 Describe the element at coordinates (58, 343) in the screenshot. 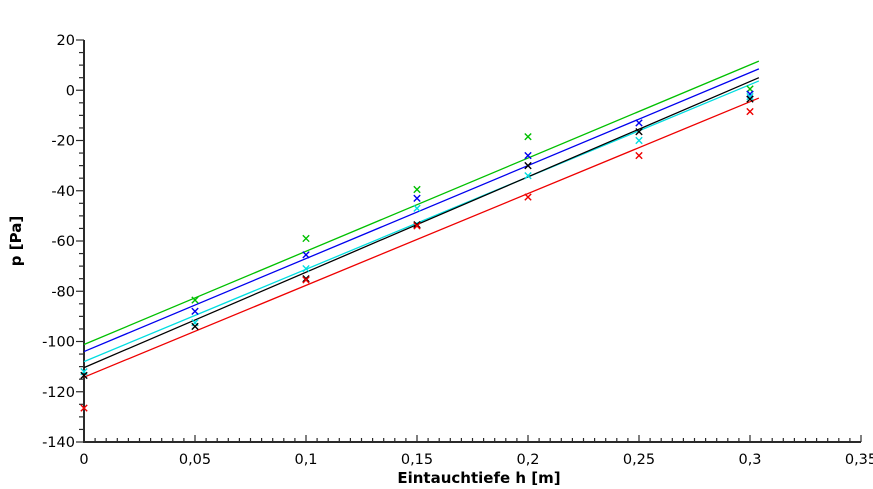

I see `y-tick-label: -100` at that location.